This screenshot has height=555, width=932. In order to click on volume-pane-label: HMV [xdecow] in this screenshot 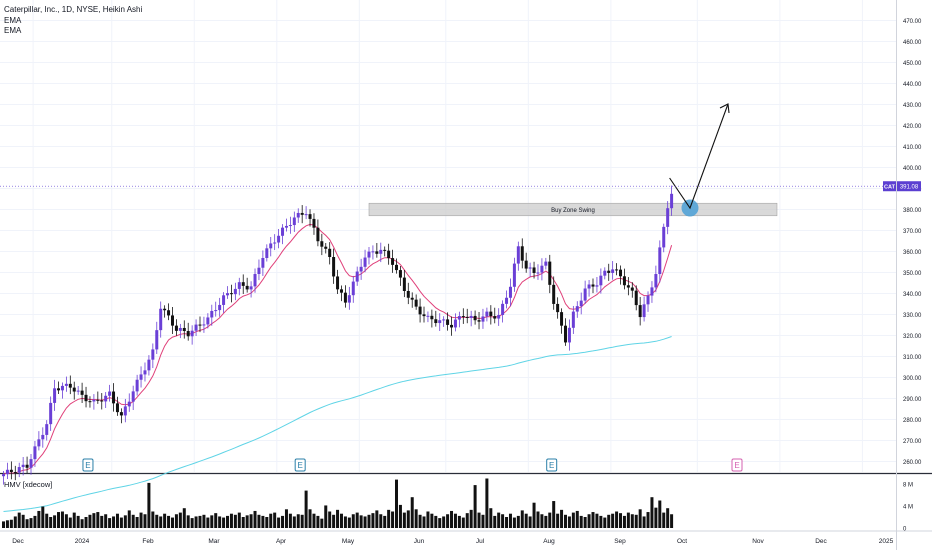, I will do `click(28, 484)`.